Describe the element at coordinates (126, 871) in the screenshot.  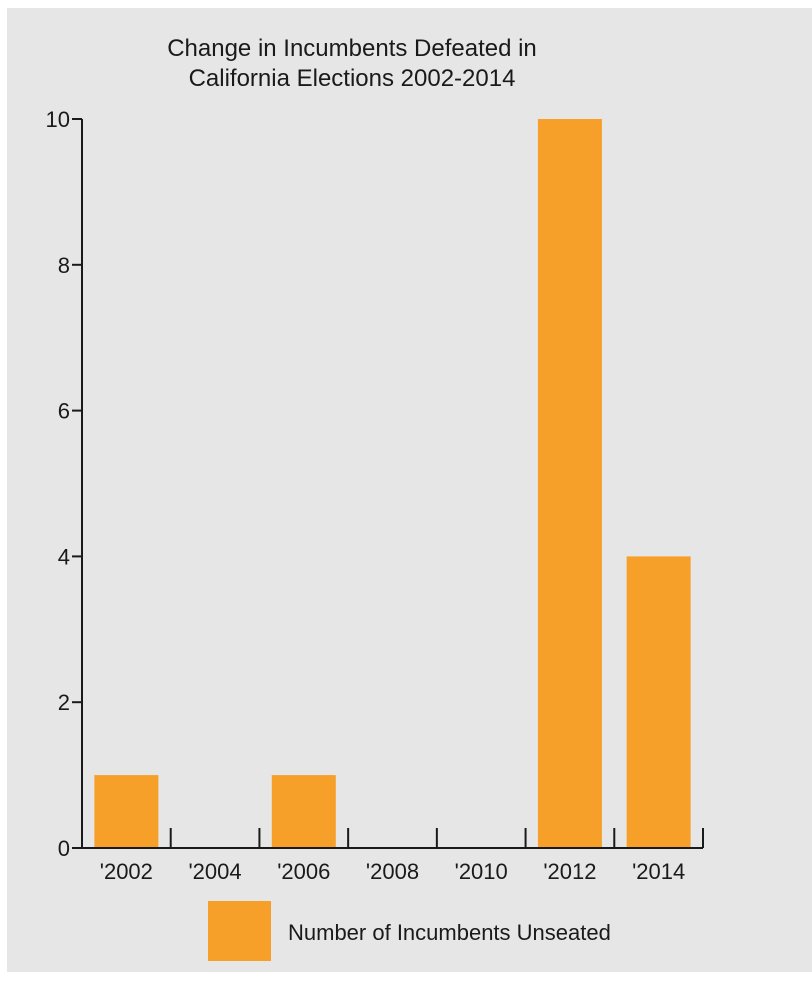
I see `x-tick-label-0: '2002` at that location.